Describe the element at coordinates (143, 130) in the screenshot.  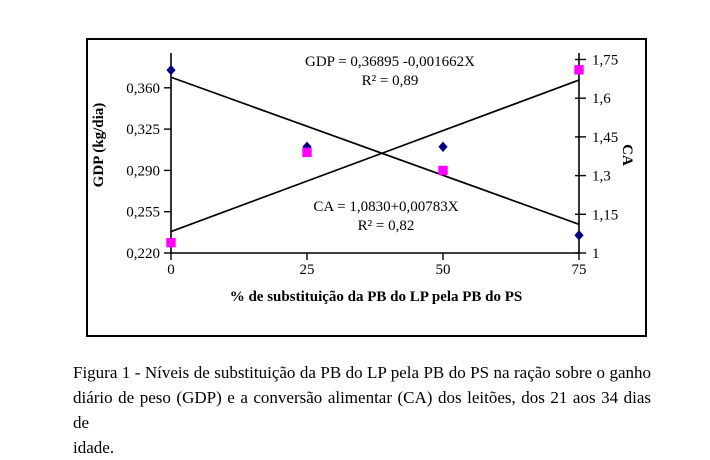
I see `left-axis-tick-label: 0,325` at that location.